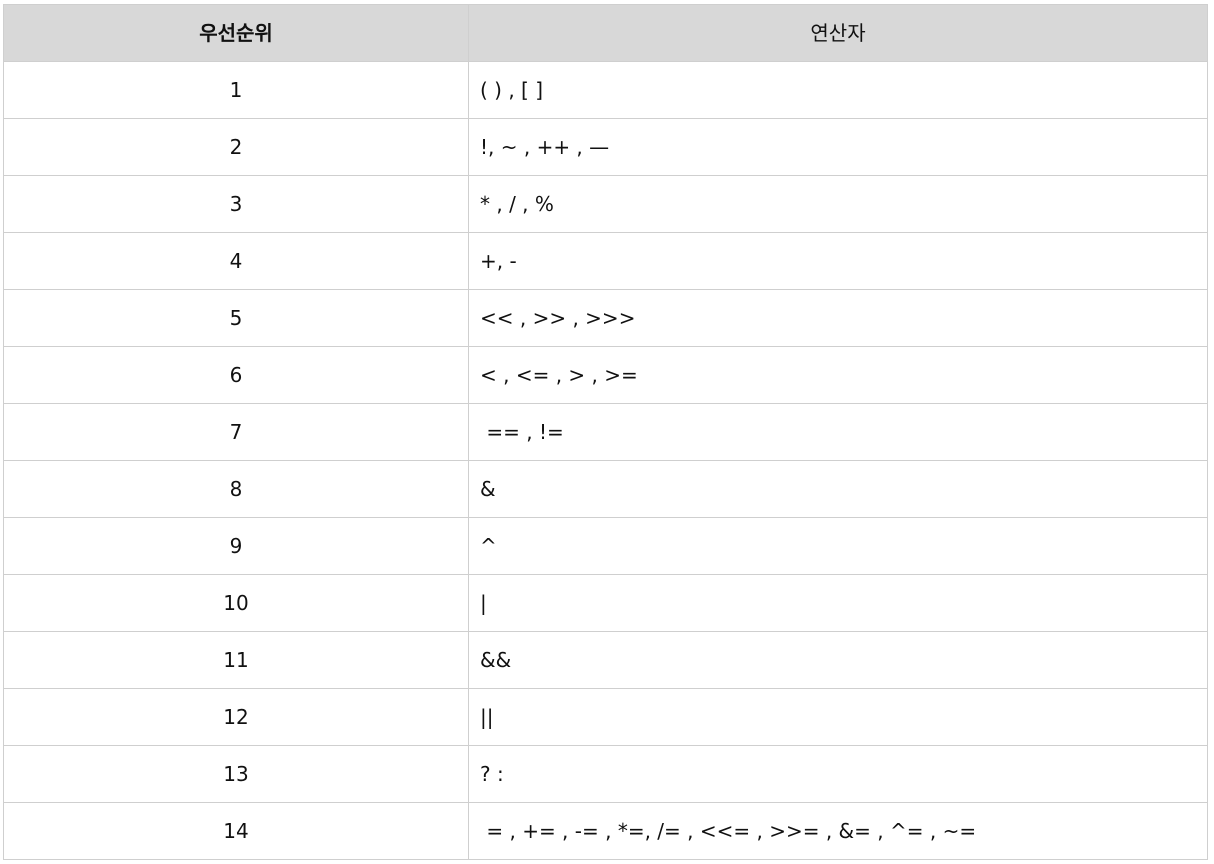 The image size is (1214, 864). Describe the element at coordinates (838, 489) in the screenshot. I see `operators-cell: &` at that location.